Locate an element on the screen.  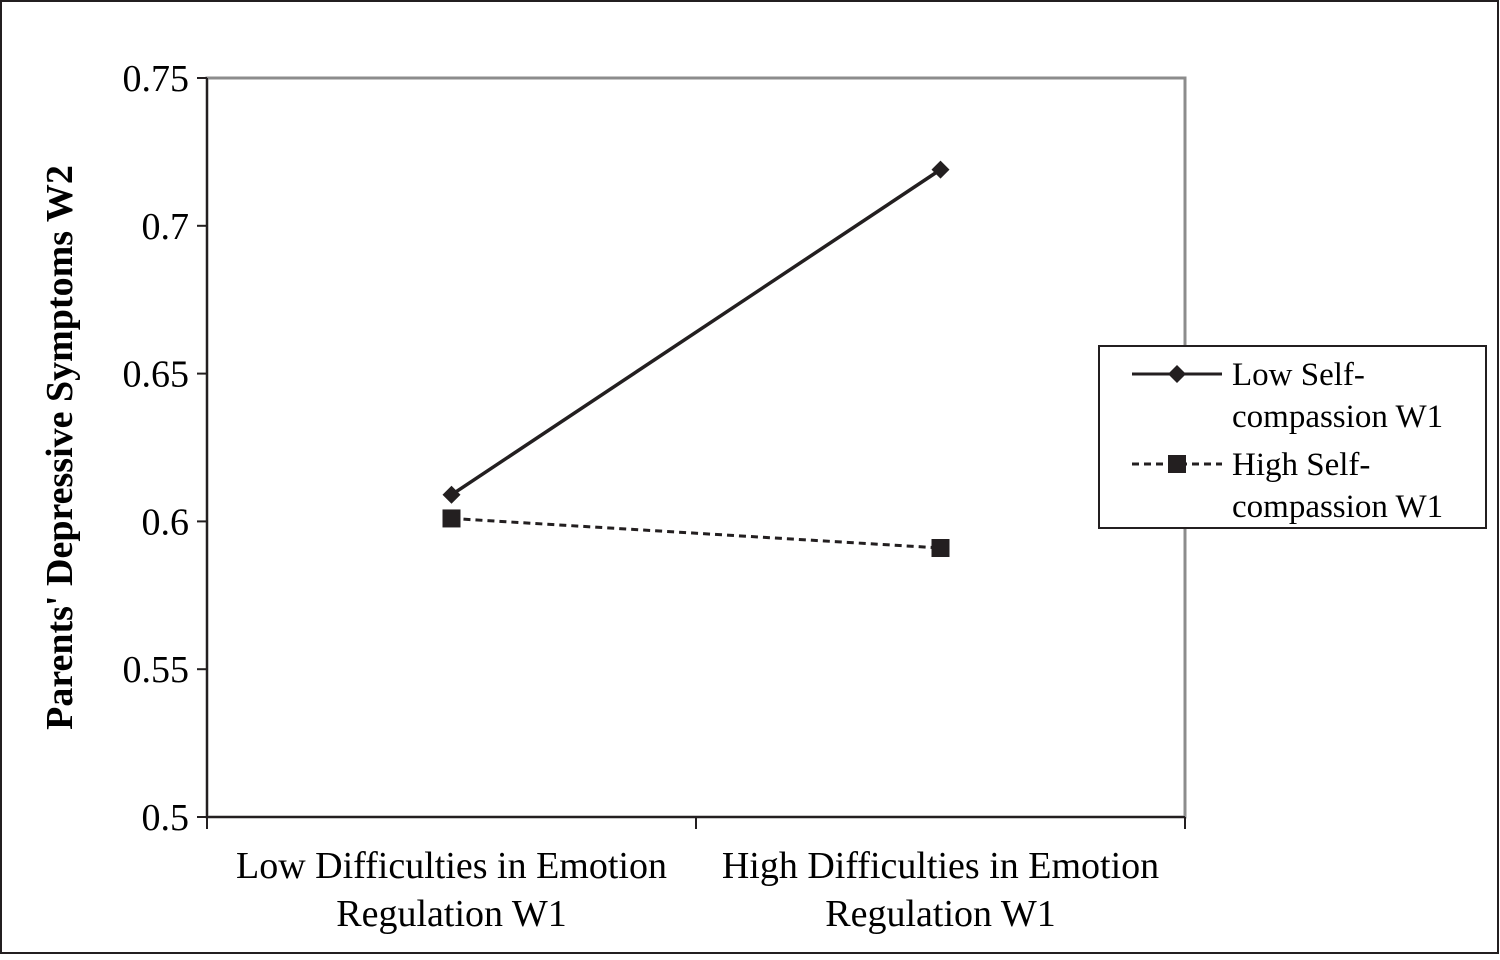
y-tick-label: 0.55 is located at coordinates (156, 670).